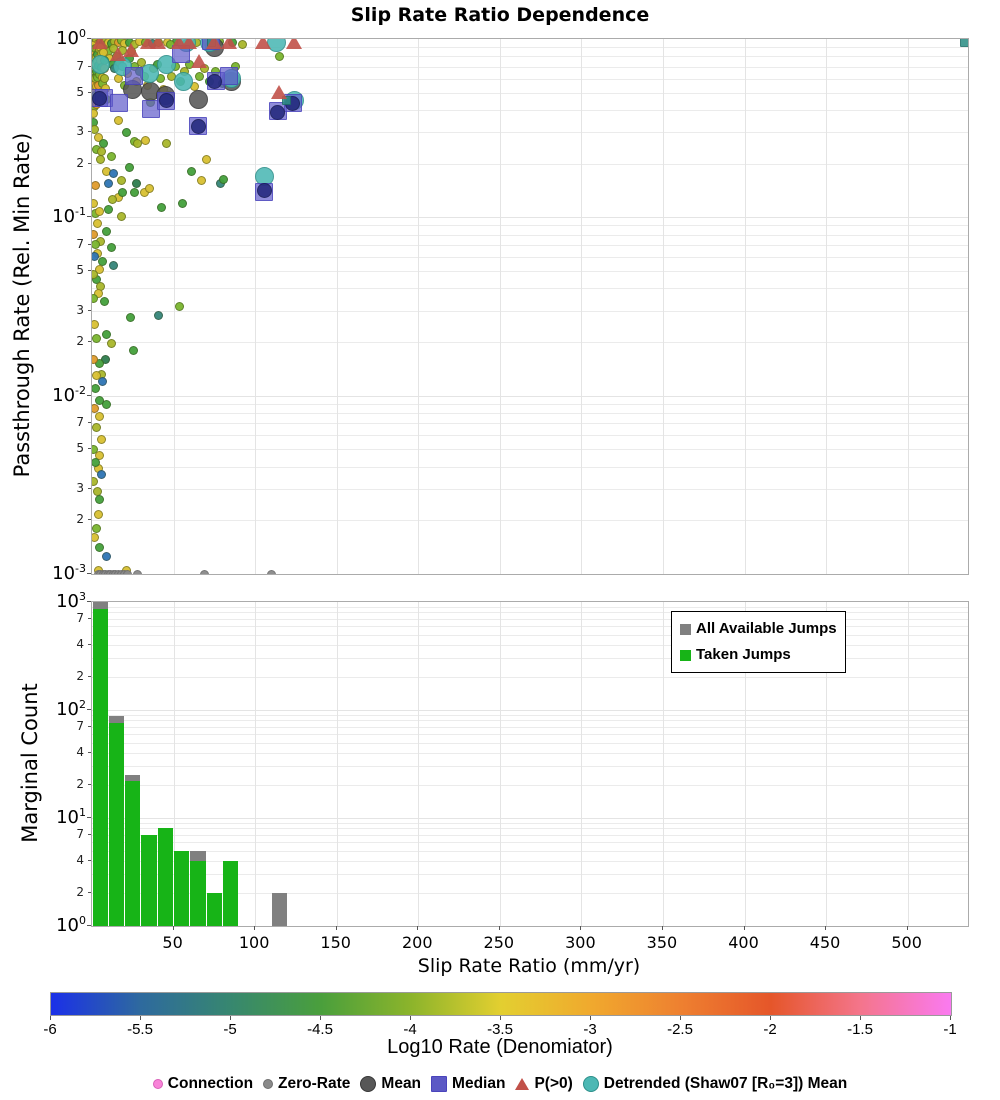 Image resolution: width=1000 pixels, height=1100 pixels. I want to click on x-axis-tick-label: 100, so click(254, 942).